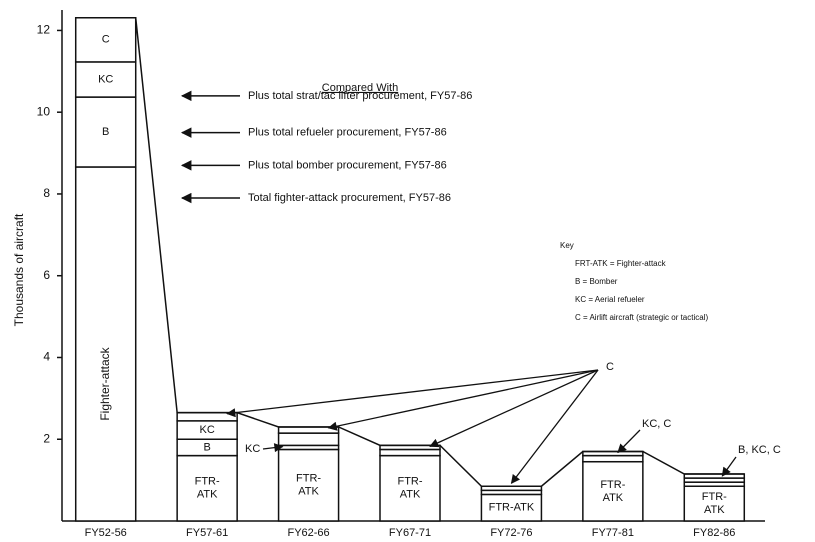 The width and height of the screenshot is (815, 542). What do you see at coordinates (567, 245) in the screenshot?
I see `key-title: Key` at bounding box center [567, 245].